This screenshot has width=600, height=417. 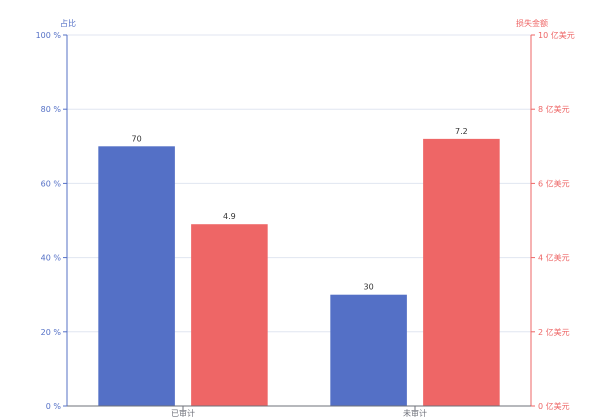 I want to click on right-axis-tick-label: 10 亿美元, so click(x=556, y=35).